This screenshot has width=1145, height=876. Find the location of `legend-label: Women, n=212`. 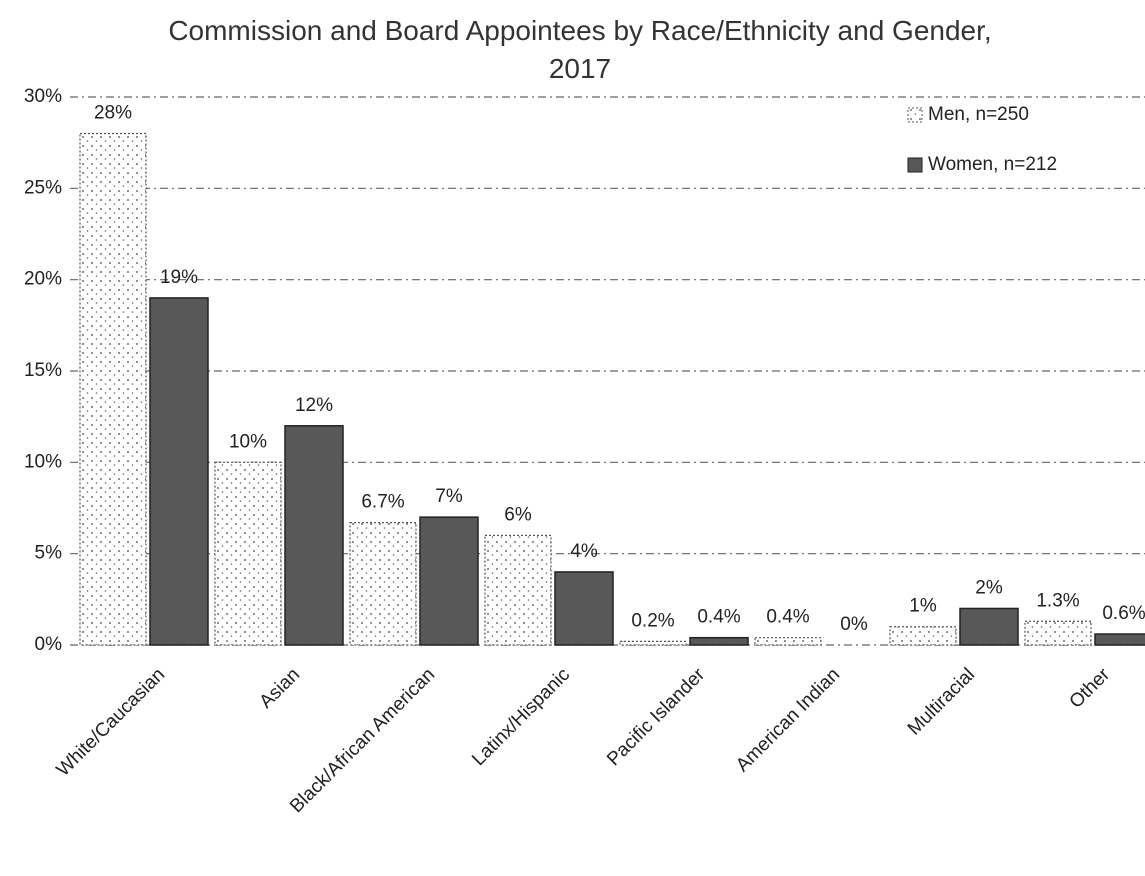

legend-label: Women, n=212 is located at coordinates (992, 164).